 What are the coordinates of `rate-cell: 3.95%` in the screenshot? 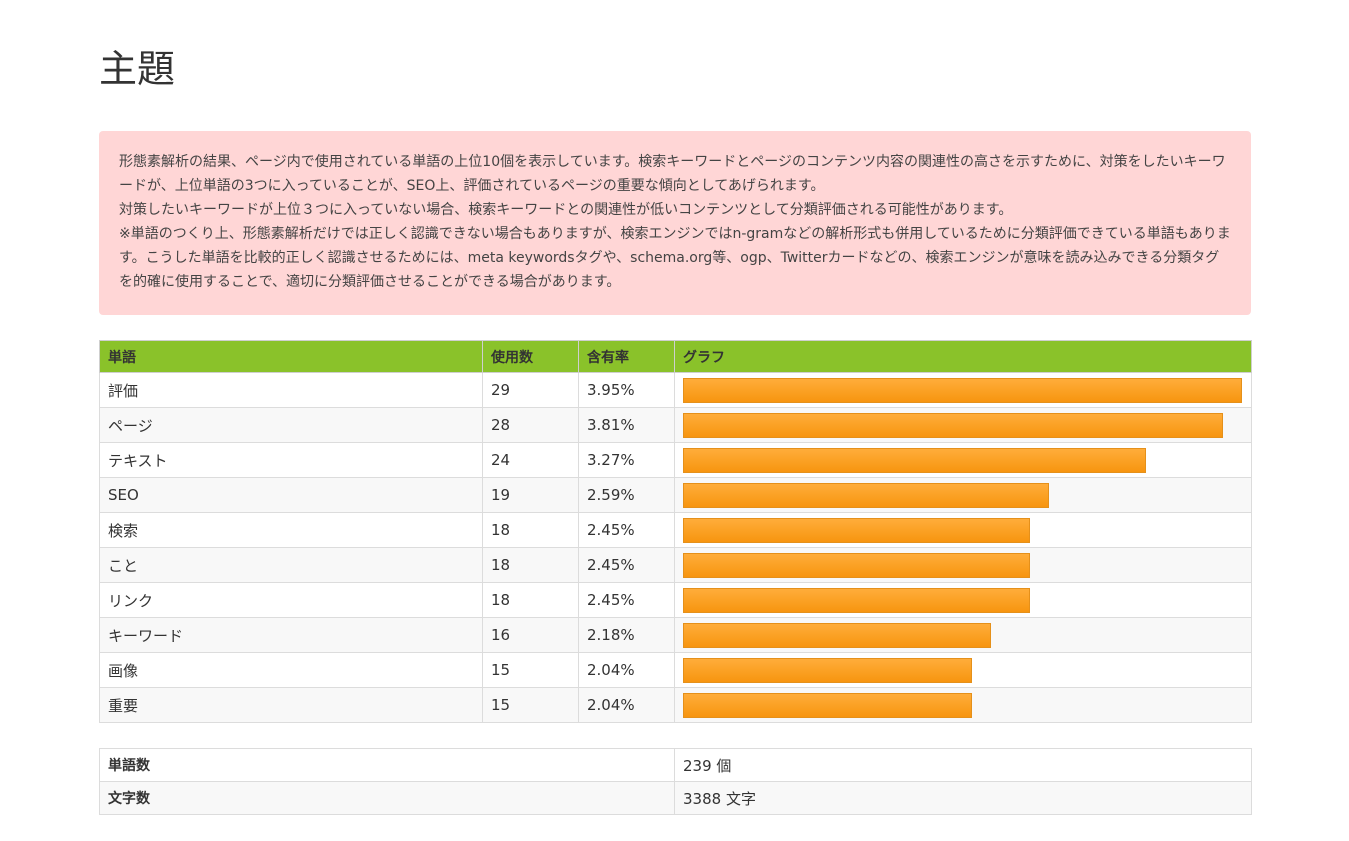 It's located at (626, 390).